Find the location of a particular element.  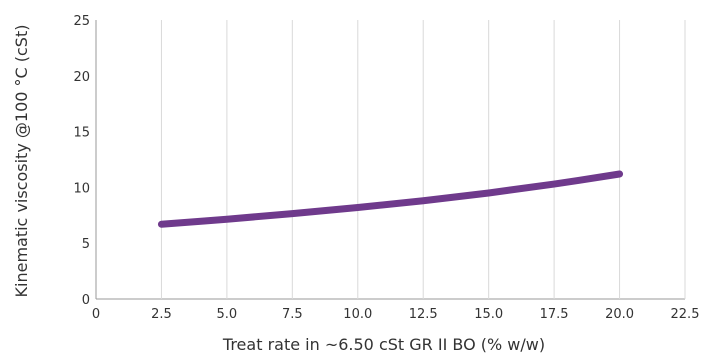

x-tick-label: 15.0 is located at coordinates (488, 314).